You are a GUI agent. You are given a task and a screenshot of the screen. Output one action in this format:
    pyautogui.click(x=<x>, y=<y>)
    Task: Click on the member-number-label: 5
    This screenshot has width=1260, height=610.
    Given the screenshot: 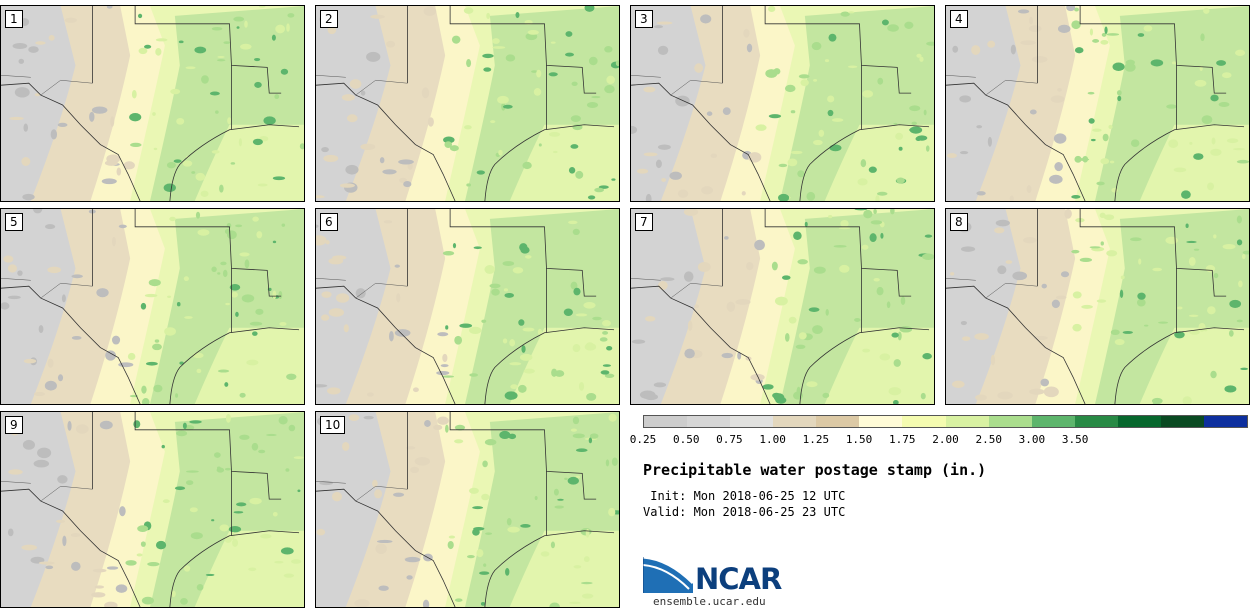 What is the action you would take?
    pyautogui.click(x=14, y=222)
    